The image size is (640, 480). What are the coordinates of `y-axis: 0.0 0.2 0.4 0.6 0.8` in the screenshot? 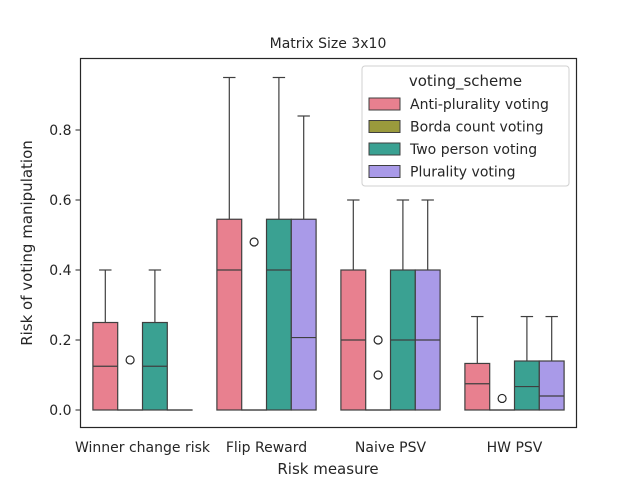 It's located at (65, 271).